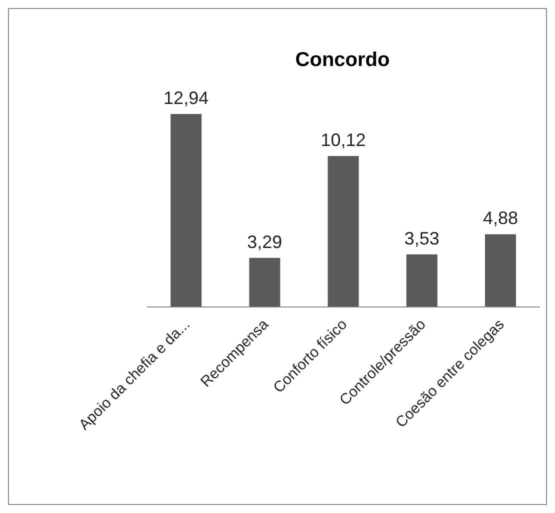 The height and width of the screenshot is (513, 555). Describe the element at coordinates (264, 242) in the screenshot. I see `data-label: 3,29` at that location.